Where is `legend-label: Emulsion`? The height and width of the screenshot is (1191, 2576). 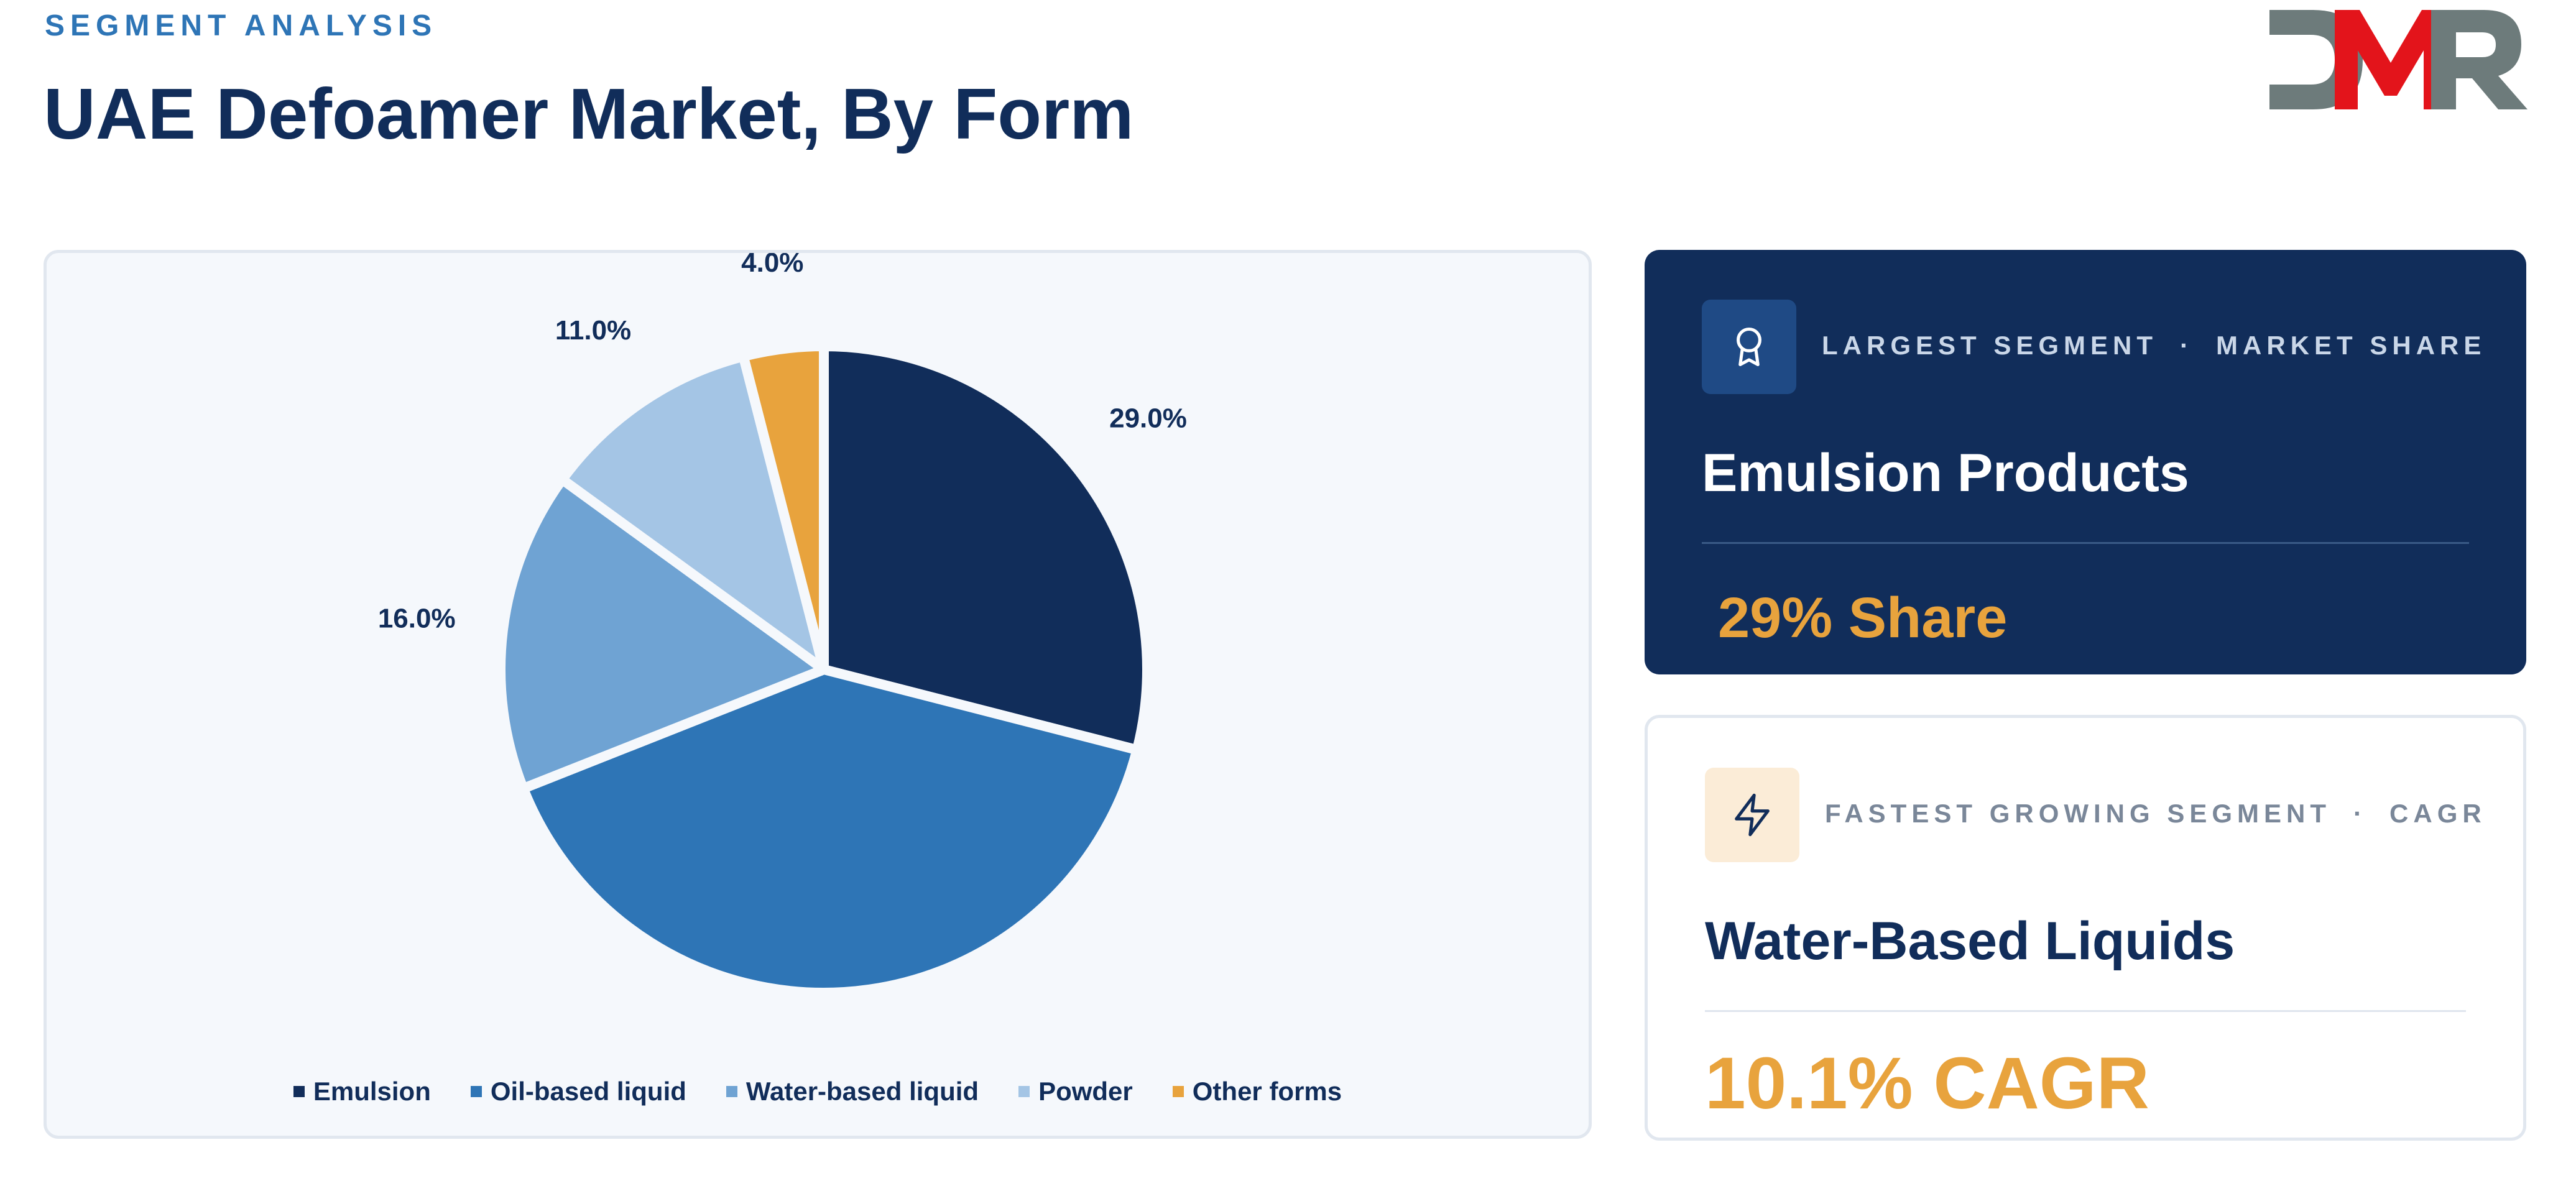
legend-label: Emulsion is located at coordinates (372, 1092).